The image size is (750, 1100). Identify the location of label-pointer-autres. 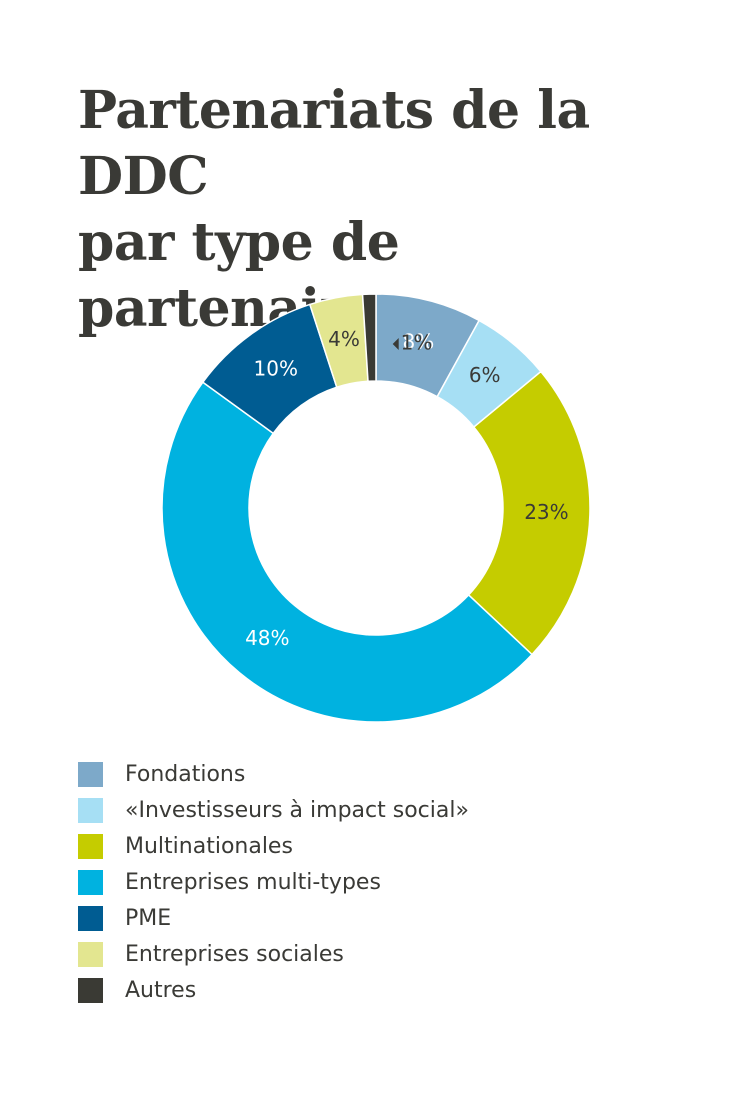
(395, 344).